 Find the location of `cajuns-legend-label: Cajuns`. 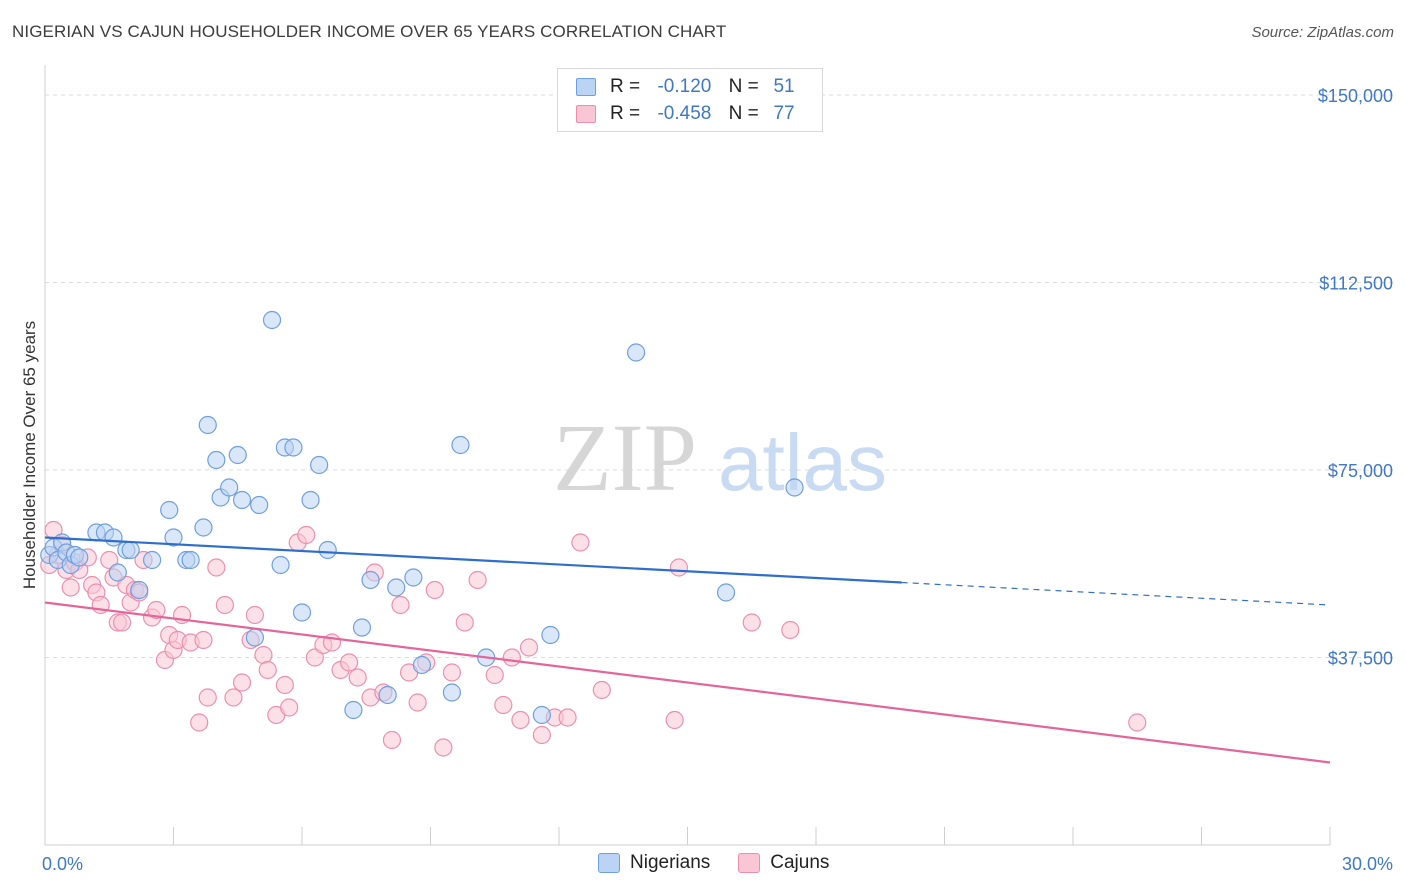

cajuns-legend-label: Cajuns is located at coordinates (800, 862).